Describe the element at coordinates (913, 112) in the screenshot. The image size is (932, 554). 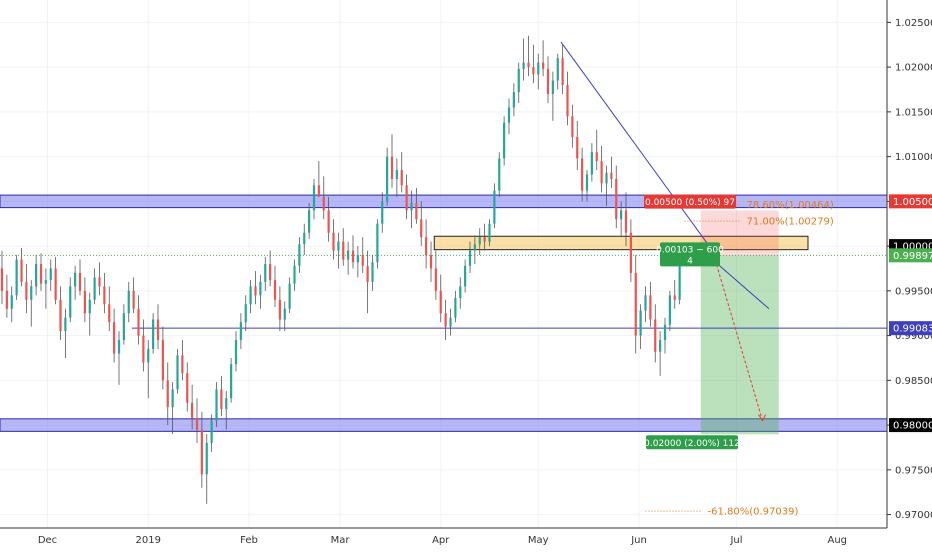
I see `price-tick-label: 1.01500` at that location.